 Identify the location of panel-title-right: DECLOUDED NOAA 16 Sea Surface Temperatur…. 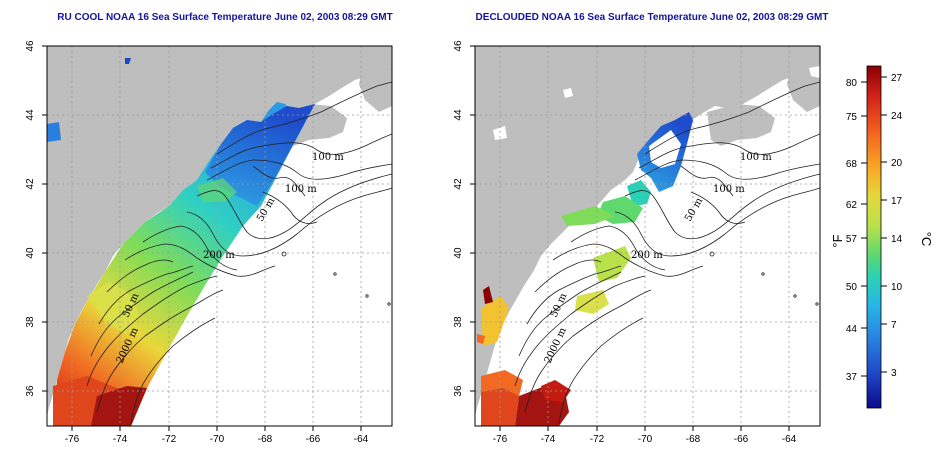
(652, 17).